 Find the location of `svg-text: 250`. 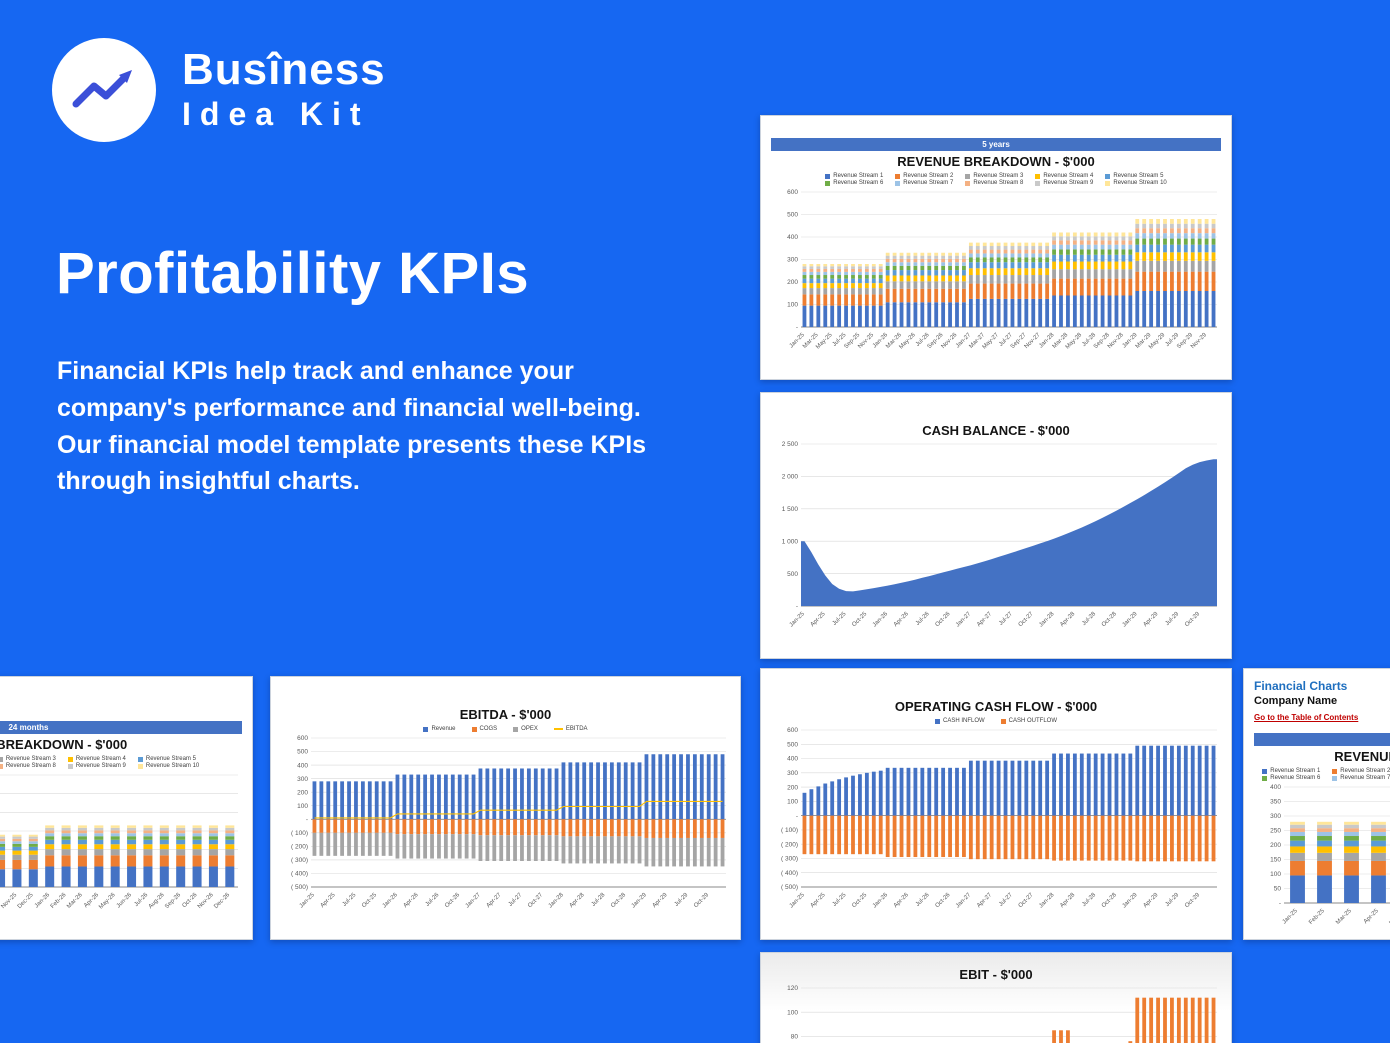

svg-text: 250 is located at coordinates (1275, 831).